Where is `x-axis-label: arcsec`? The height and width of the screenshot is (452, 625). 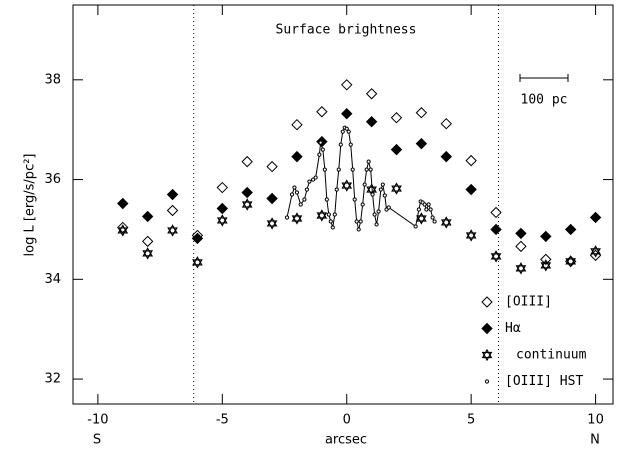
x-axis-label: arcsec is located at coordinates (346, 440).